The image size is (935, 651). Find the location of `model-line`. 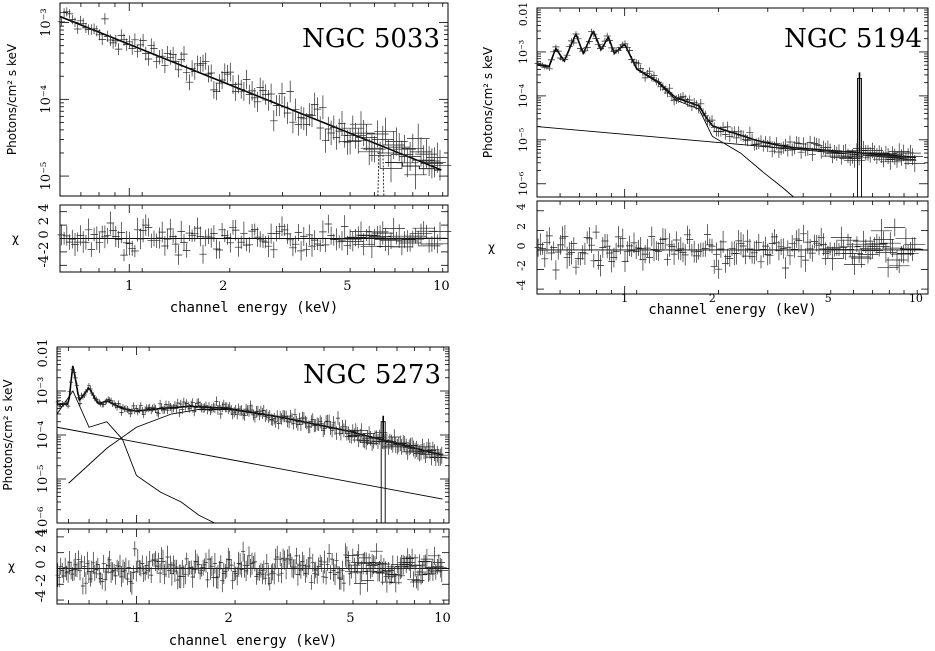

model-line is located at coordinates (250, 93).